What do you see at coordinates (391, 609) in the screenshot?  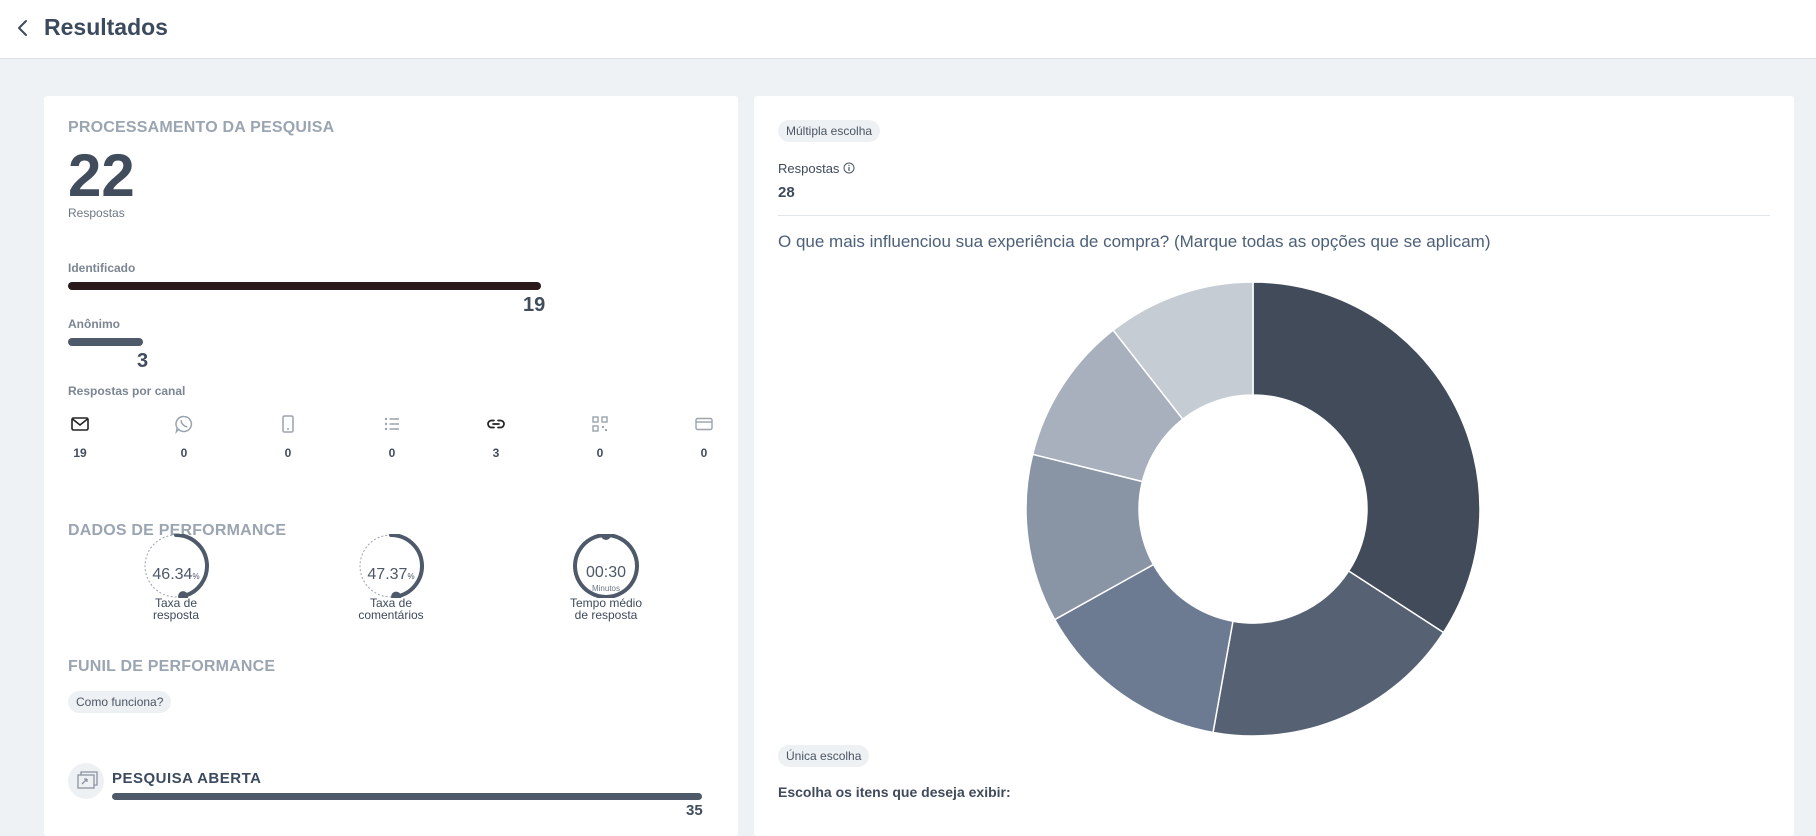 I see `gauge-label: Taxa de comentários` at bounding box center [391, 609].